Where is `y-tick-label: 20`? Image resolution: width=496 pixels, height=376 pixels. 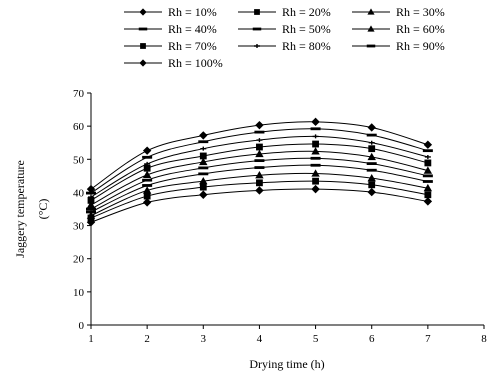 y-tick-label: 20 is located at coordinates (79, 260).